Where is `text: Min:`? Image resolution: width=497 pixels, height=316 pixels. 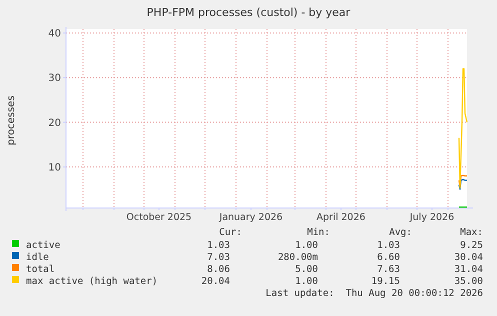
text: Min: is located at coordinates (318, 232).